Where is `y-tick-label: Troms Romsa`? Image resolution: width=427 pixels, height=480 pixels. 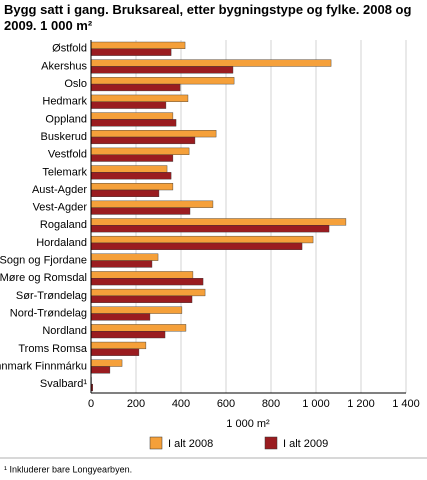 y-tick-label: Troms Romsa is located at coordinates (53, 349).